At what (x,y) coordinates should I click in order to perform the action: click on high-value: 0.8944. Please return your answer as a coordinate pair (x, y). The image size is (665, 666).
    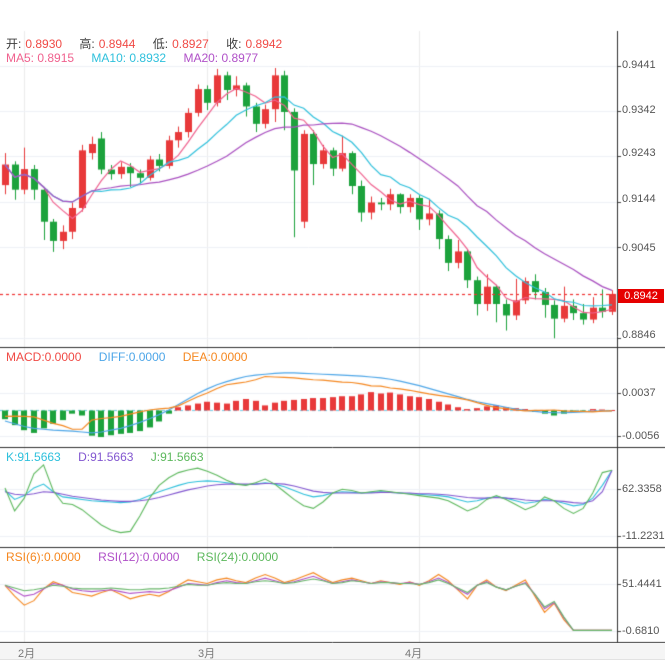
    Looking at the image, I should click on (117, 44).